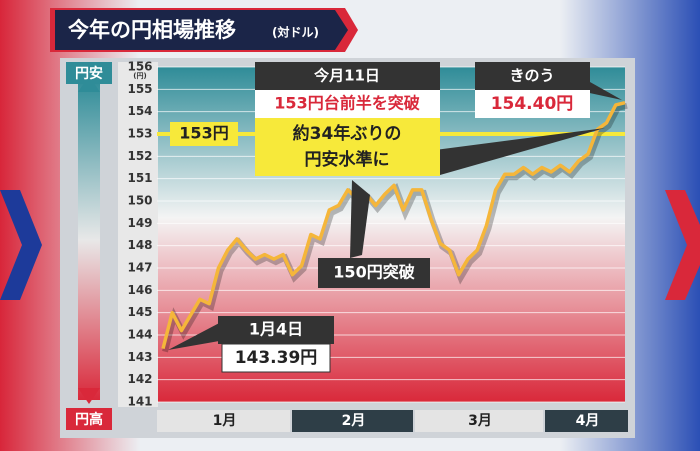 This screenshot has height=451, width=700. I want to click on y-tick-label: 141, so click(139, 402).